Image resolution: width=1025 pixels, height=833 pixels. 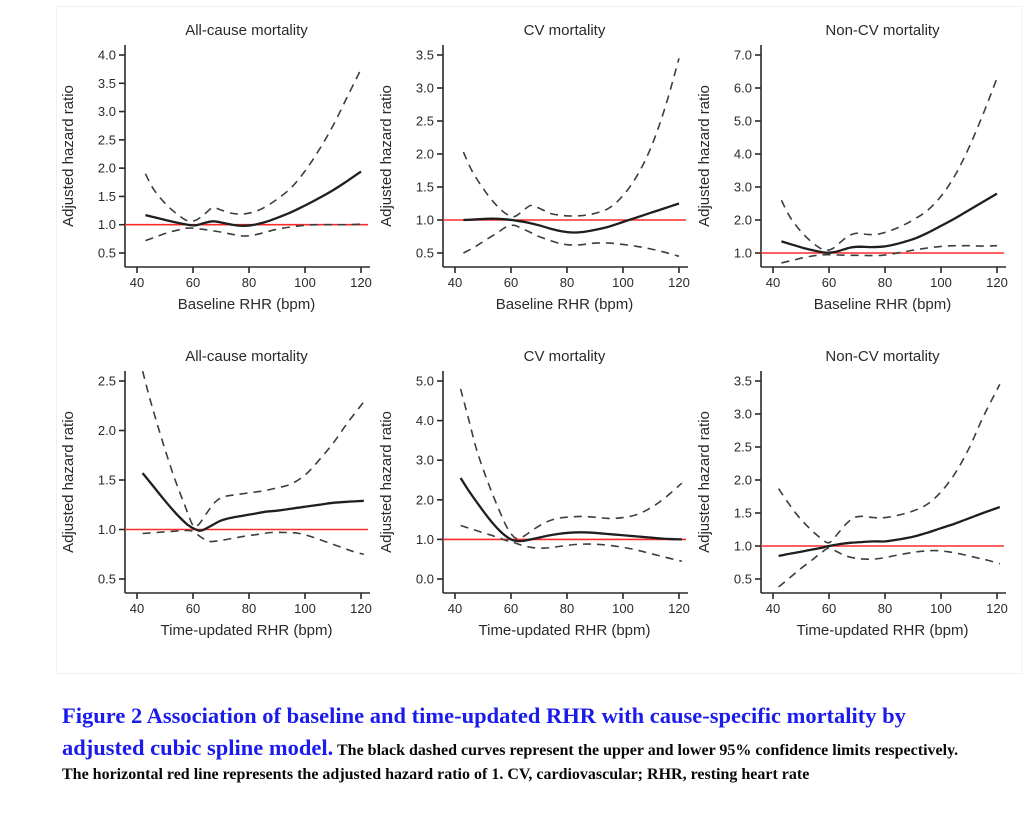 I want to click on chart-text: 0.0, so click(x=425, y=579).